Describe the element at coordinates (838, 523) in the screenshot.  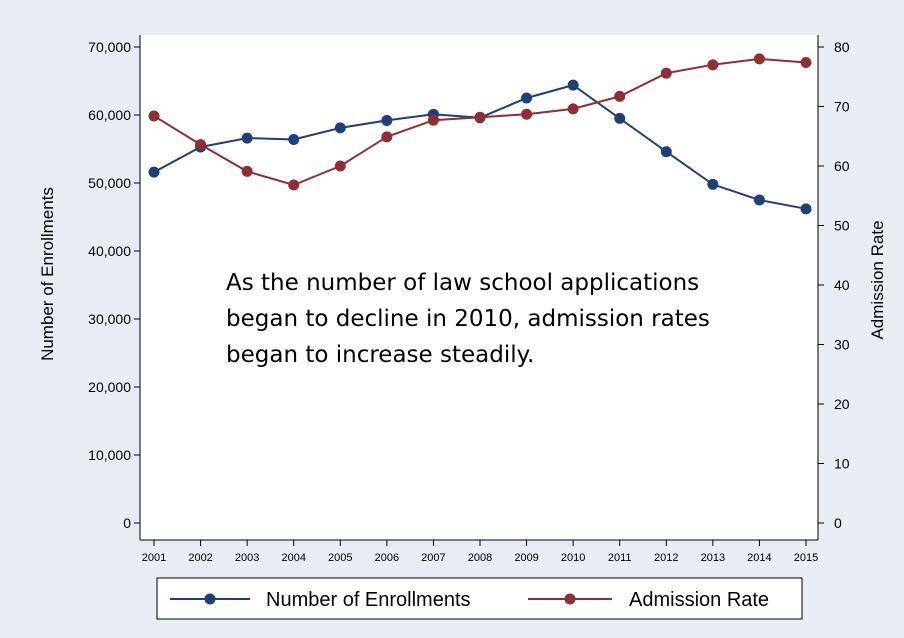
I see `y-right-tick-label: 0` at that location.